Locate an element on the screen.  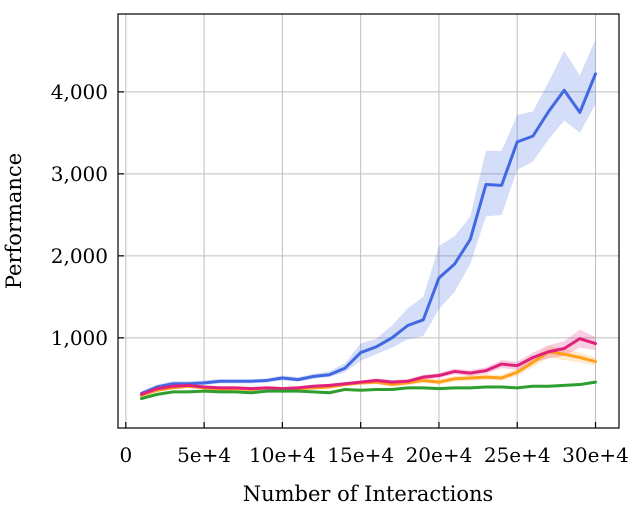
x-axis-title: Number of Interactions is located at coordinates (368, 494).